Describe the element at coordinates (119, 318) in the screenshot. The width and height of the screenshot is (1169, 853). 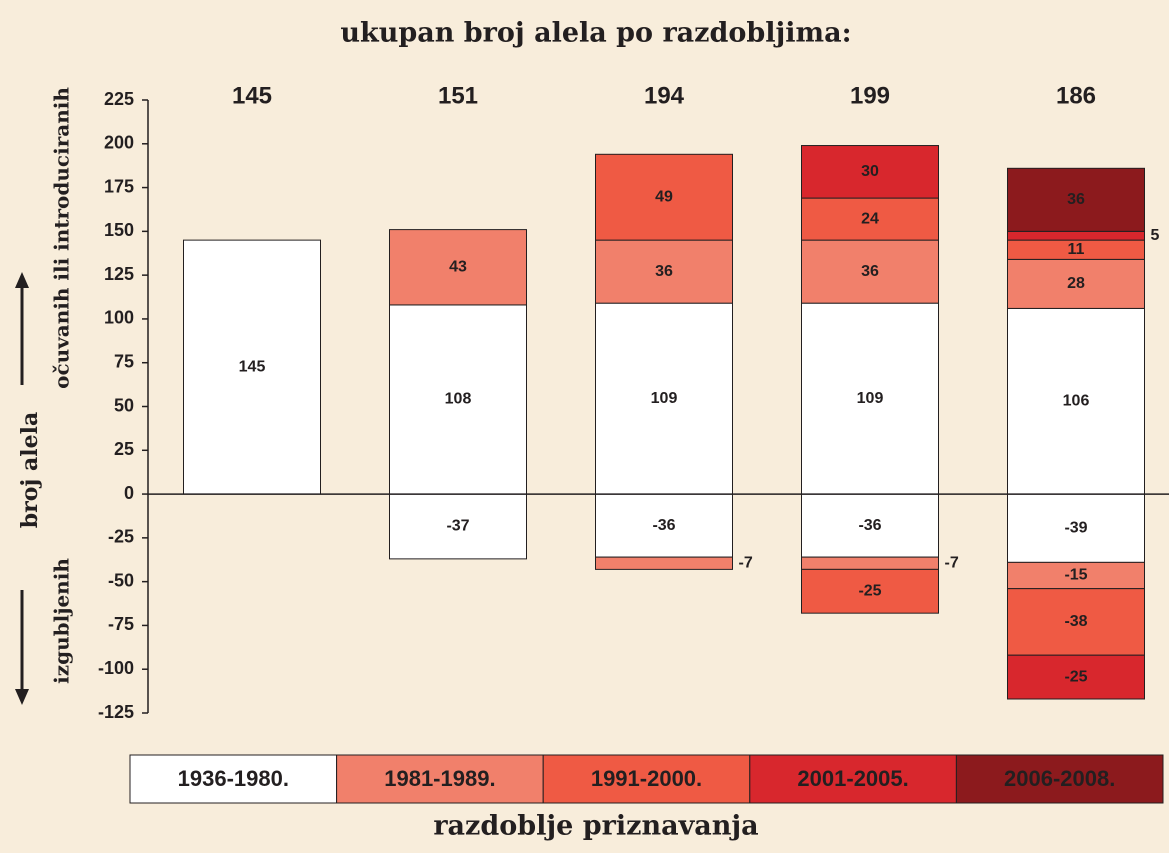
I see `y-tick-label: 100` at that location.